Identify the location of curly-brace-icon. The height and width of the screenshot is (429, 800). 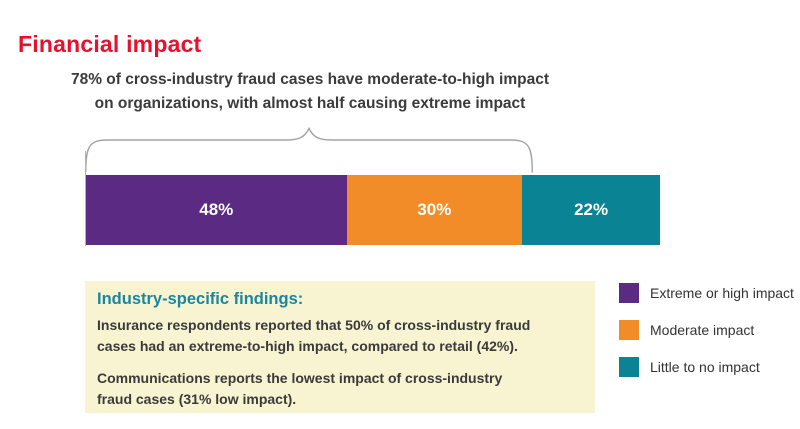
(309, 149).